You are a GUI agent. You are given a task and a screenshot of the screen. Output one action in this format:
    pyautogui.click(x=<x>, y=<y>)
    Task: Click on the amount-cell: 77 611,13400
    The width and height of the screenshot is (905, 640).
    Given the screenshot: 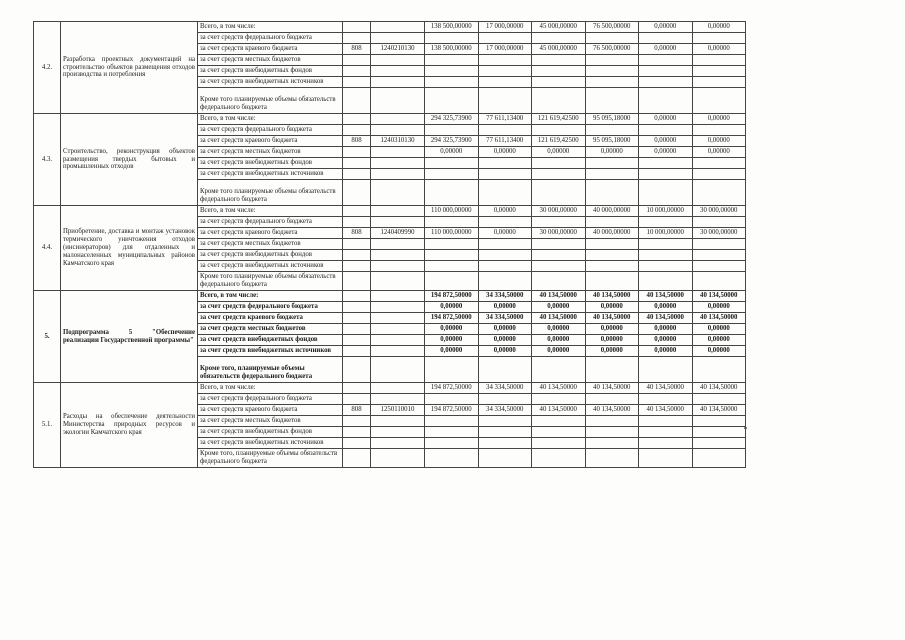 What is the action you would take?
    pyautogui.click(x=504, y=119)
    